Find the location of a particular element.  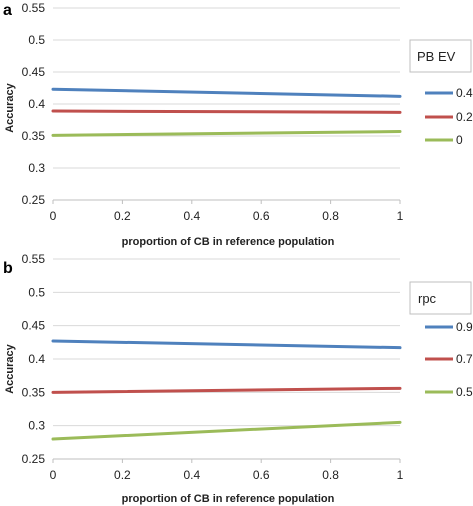

panel-label-b: b is located at coordinates (8, 268).